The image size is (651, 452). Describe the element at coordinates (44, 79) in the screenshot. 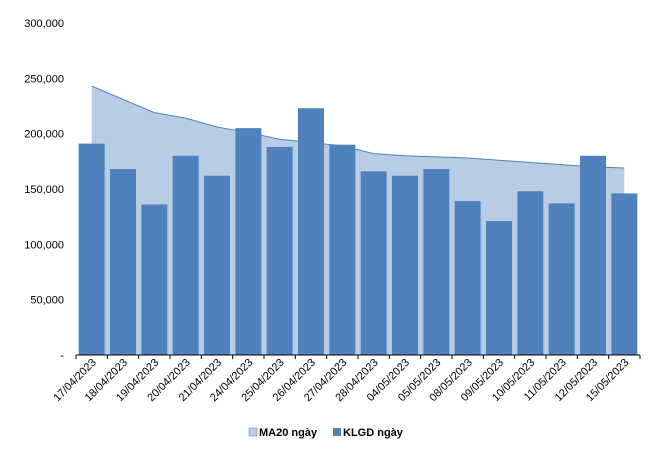

I see `y-tick-label: 250,000` at that location.